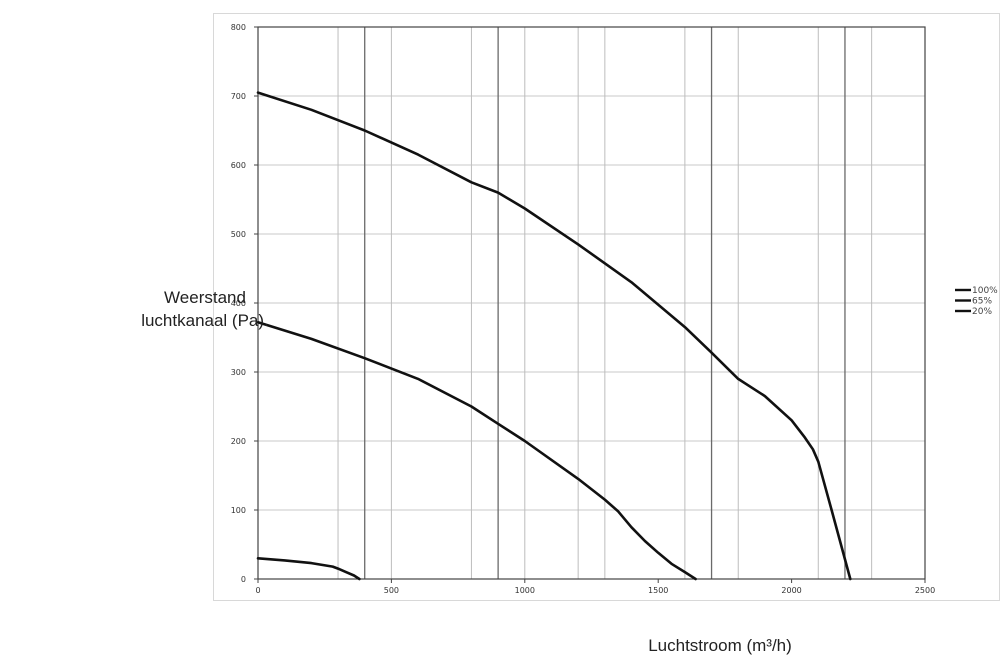 The height and width of the screenshot is (657, 1004). Describe the element at coordinates (982, 302) in the screenshot. I see `legend-label: 65%` at that location.